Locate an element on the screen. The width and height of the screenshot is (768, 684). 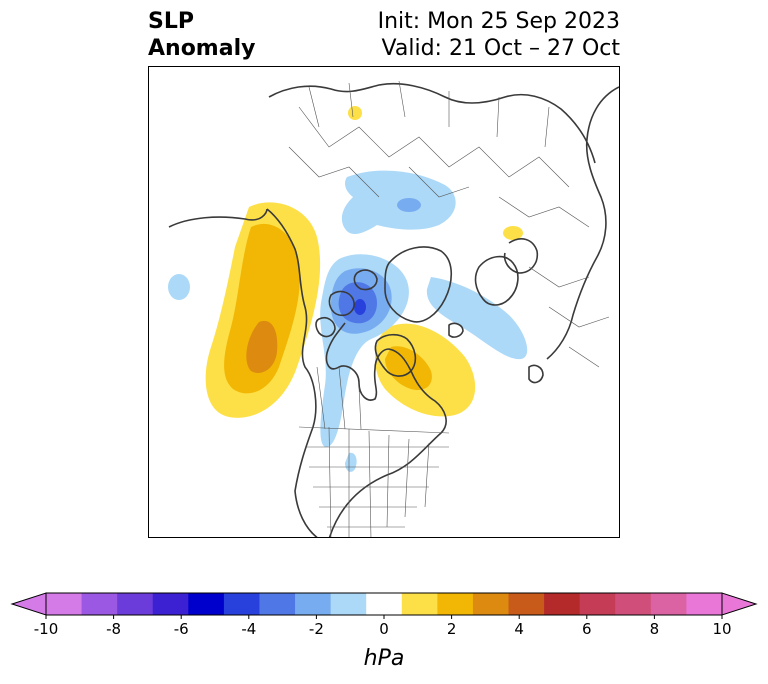
coastline-hudson-bay is located at coordinates (395, 355).